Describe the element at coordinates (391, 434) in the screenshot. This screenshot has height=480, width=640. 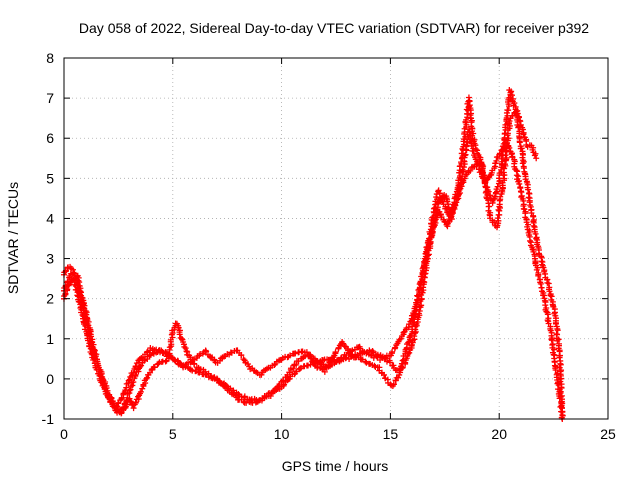
I see `x-tick-label: 15` at that location.